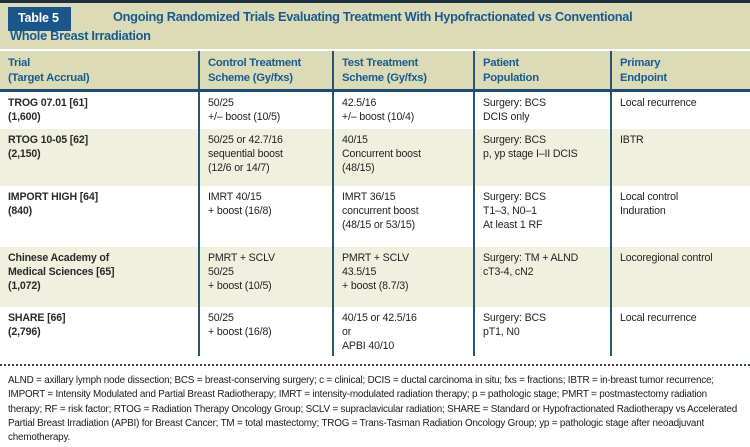 This screenshot has height=447, width=750. I want to click on control-scheme-cell: PMRT + SCLV 50/25 + boost (10/5), so click(265, 277).